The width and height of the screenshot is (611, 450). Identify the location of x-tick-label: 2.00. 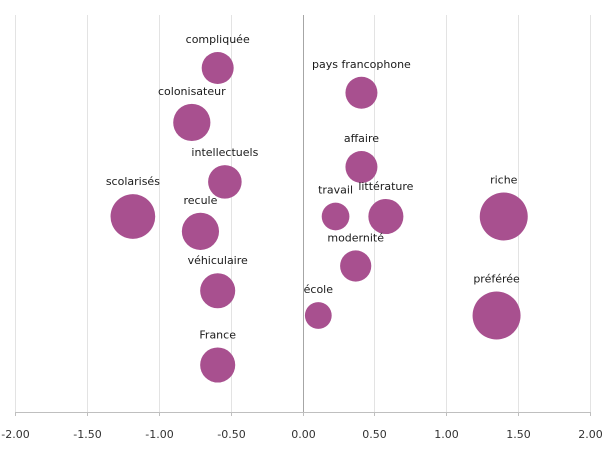
(590, 434).